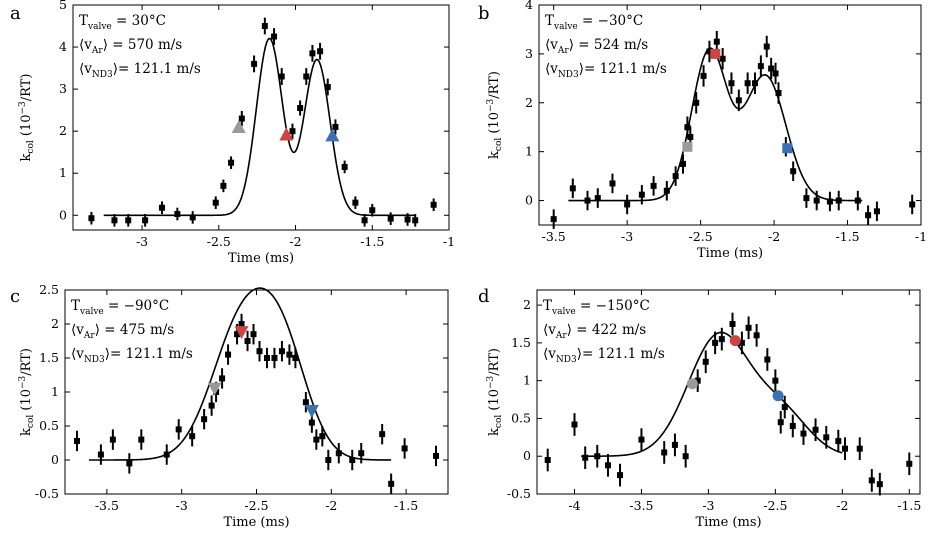  What do you see at coordinates (15, 13) in the screenshot?
I see `panel-label: a` at bounding box center [15, 13].